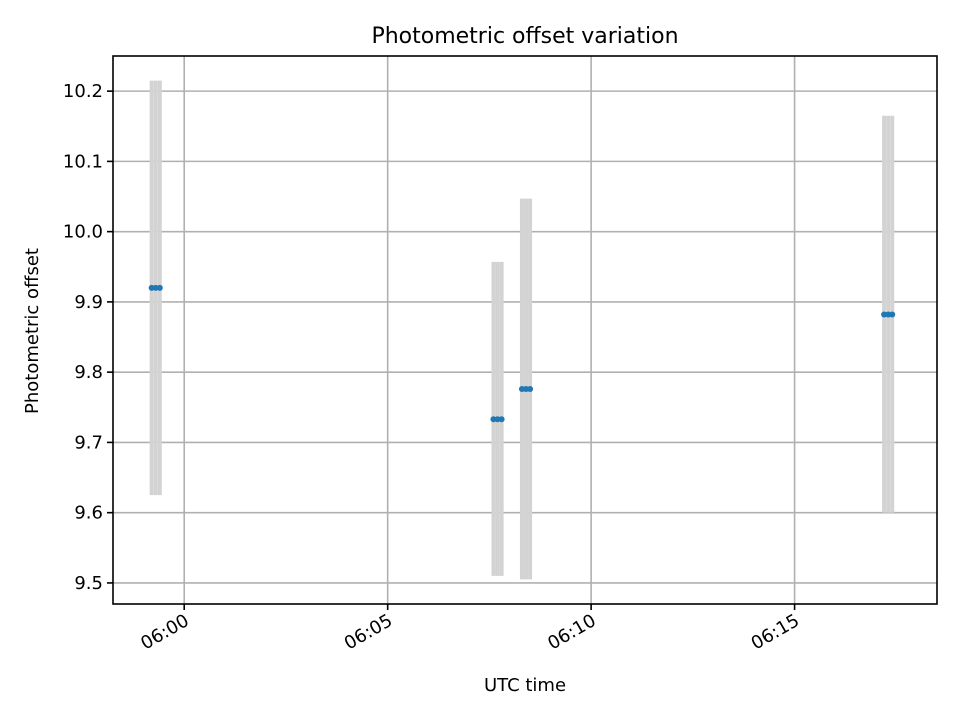  I want to click on y-axis-label: Photometric offset, so click(32, 331).